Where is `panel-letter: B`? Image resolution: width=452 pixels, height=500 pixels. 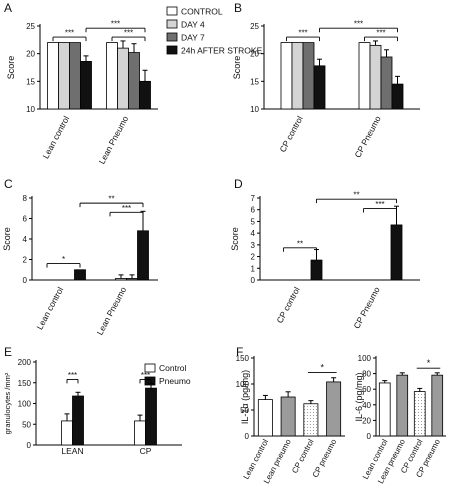 panel-letter: B is located at coordinates (238, 8).